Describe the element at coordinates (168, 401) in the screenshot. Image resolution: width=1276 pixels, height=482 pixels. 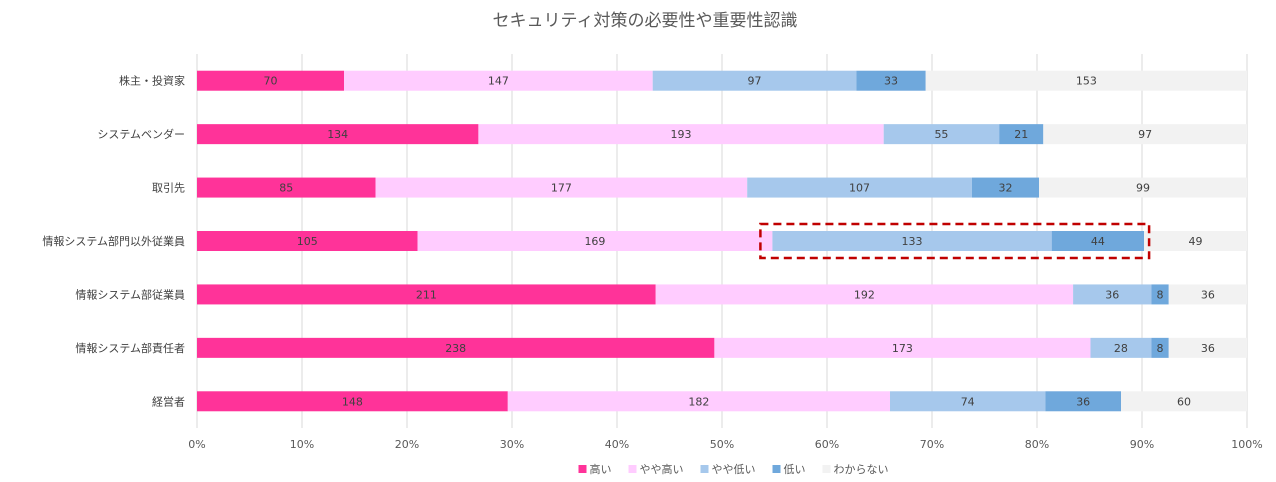
I see `category-label: 経営者` at that location.